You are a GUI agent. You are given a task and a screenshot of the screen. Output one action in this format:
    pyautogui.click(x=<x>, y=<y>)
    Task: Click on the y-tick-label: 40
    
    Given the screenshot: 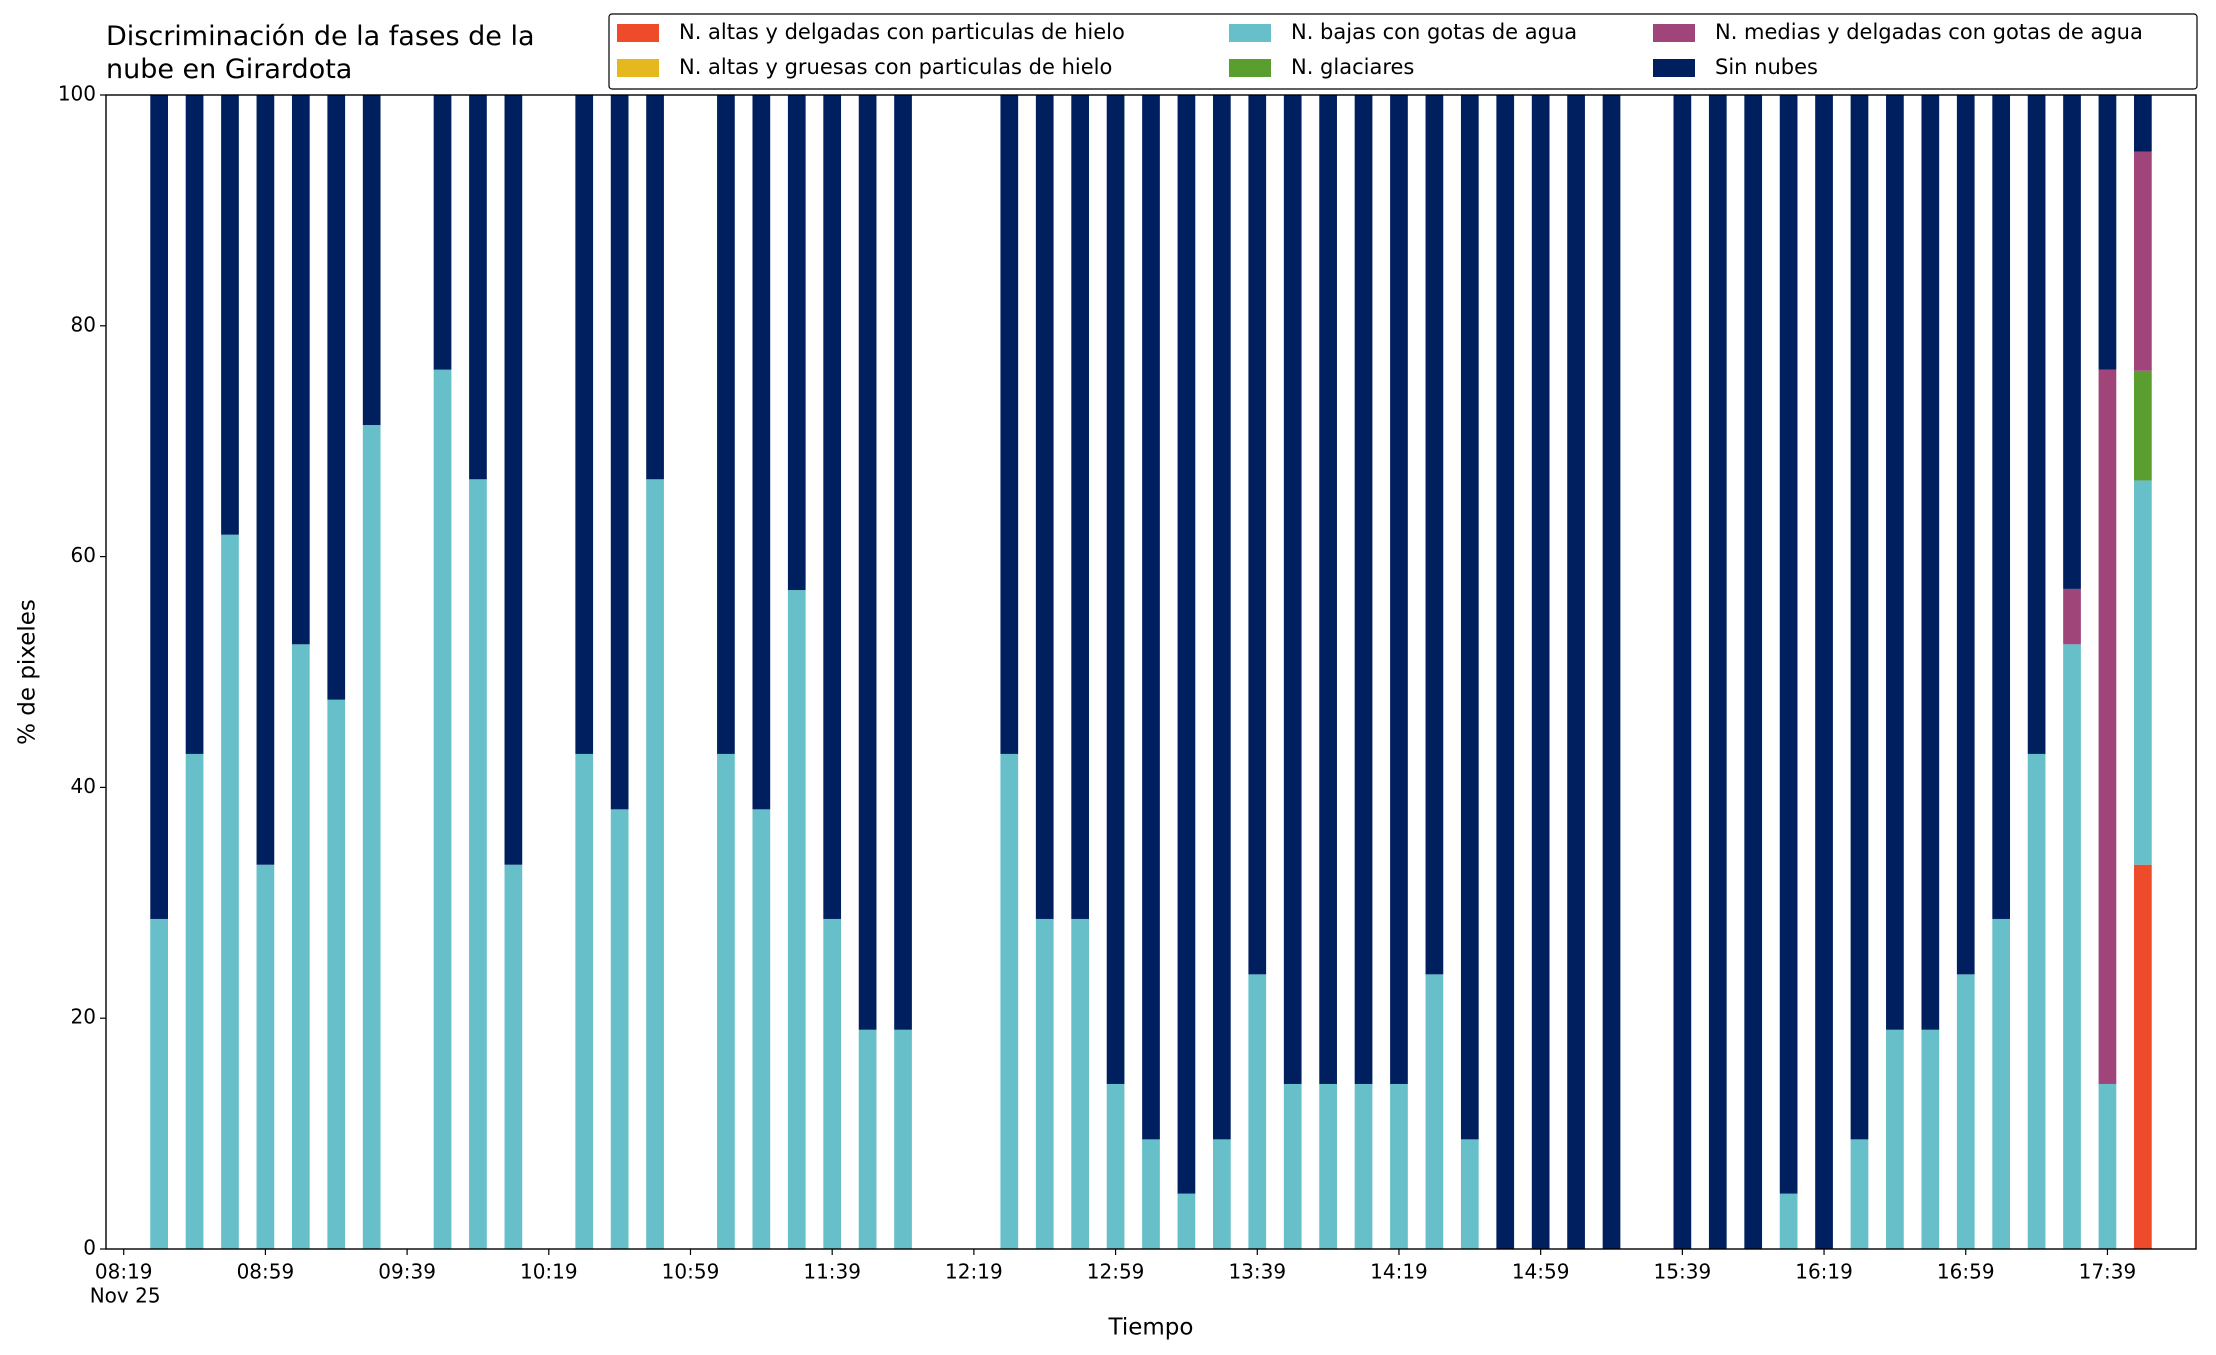 What is the action you would take?
    pyautogui.click(x=83, y=786)
    